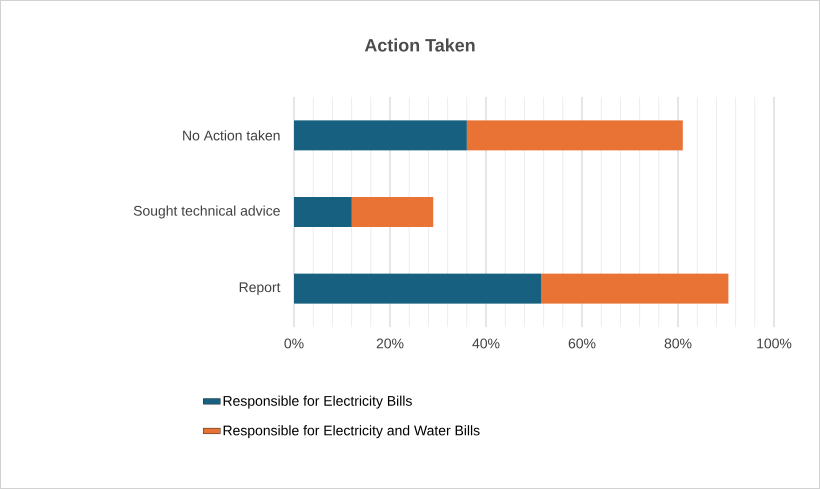 The width and height of the screenshot is (820, 489). Describe the element at coordinates (486, 343) in the screenshot. I see `x-tick-label: 40%` at that location.